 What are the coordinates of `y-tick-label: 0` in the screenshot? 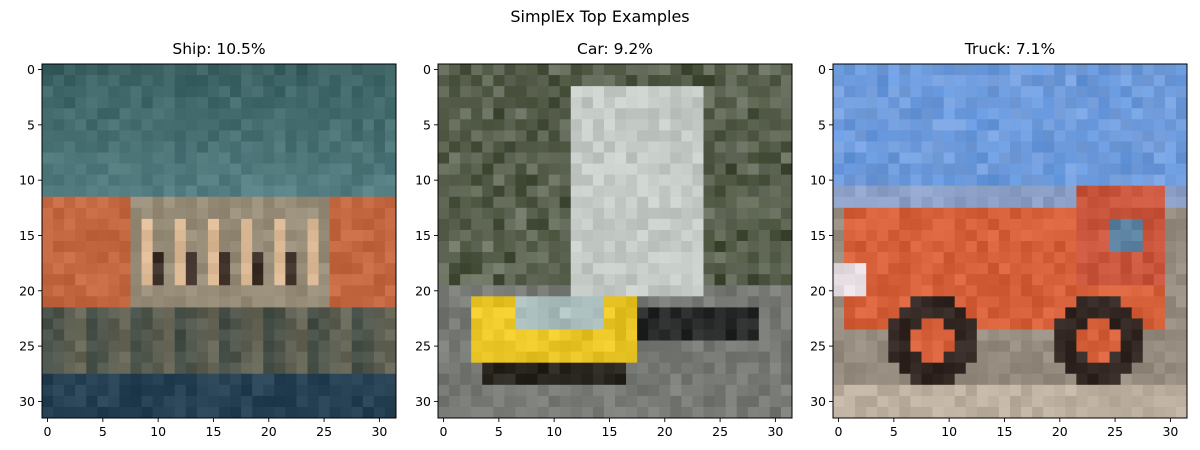 It's located at (427, 69).